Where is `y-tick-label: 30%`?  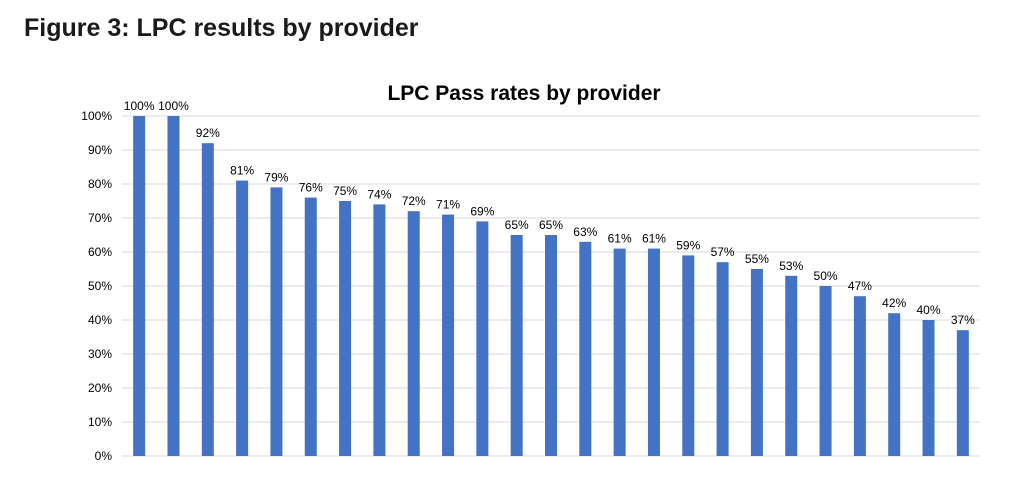 y-tick-label: 30% is located at coordinates (100, 354).